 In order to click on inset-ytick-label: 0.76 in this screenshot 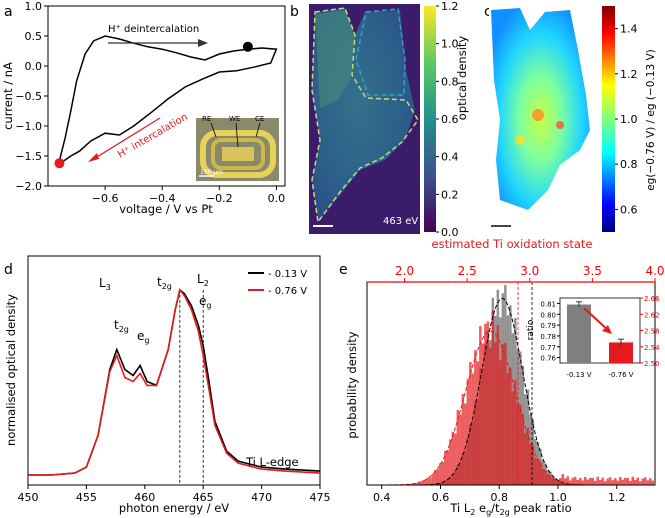, I will do `click(548, 359)`.